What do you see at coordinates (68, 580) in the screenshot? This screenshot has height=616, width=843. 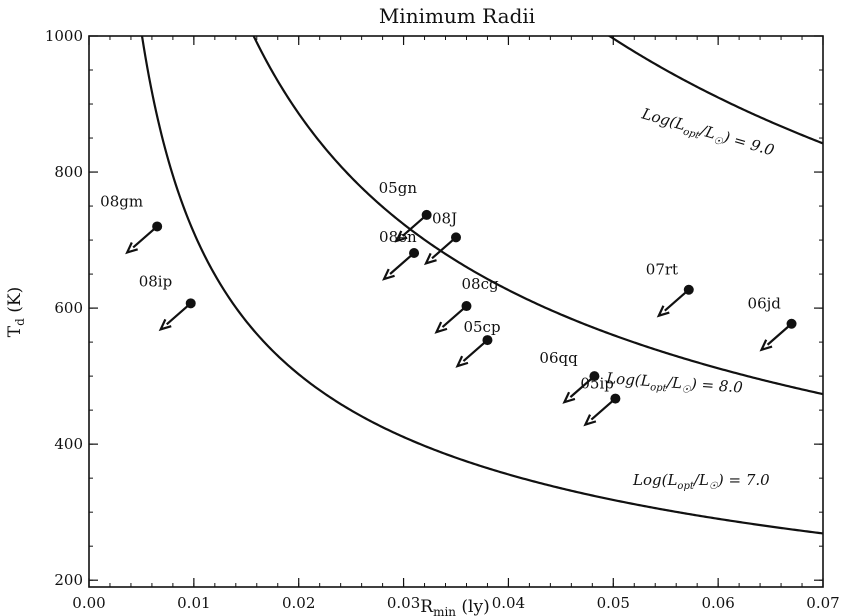 I see `y-tick-label: 200` at bounding box center [68, 580].